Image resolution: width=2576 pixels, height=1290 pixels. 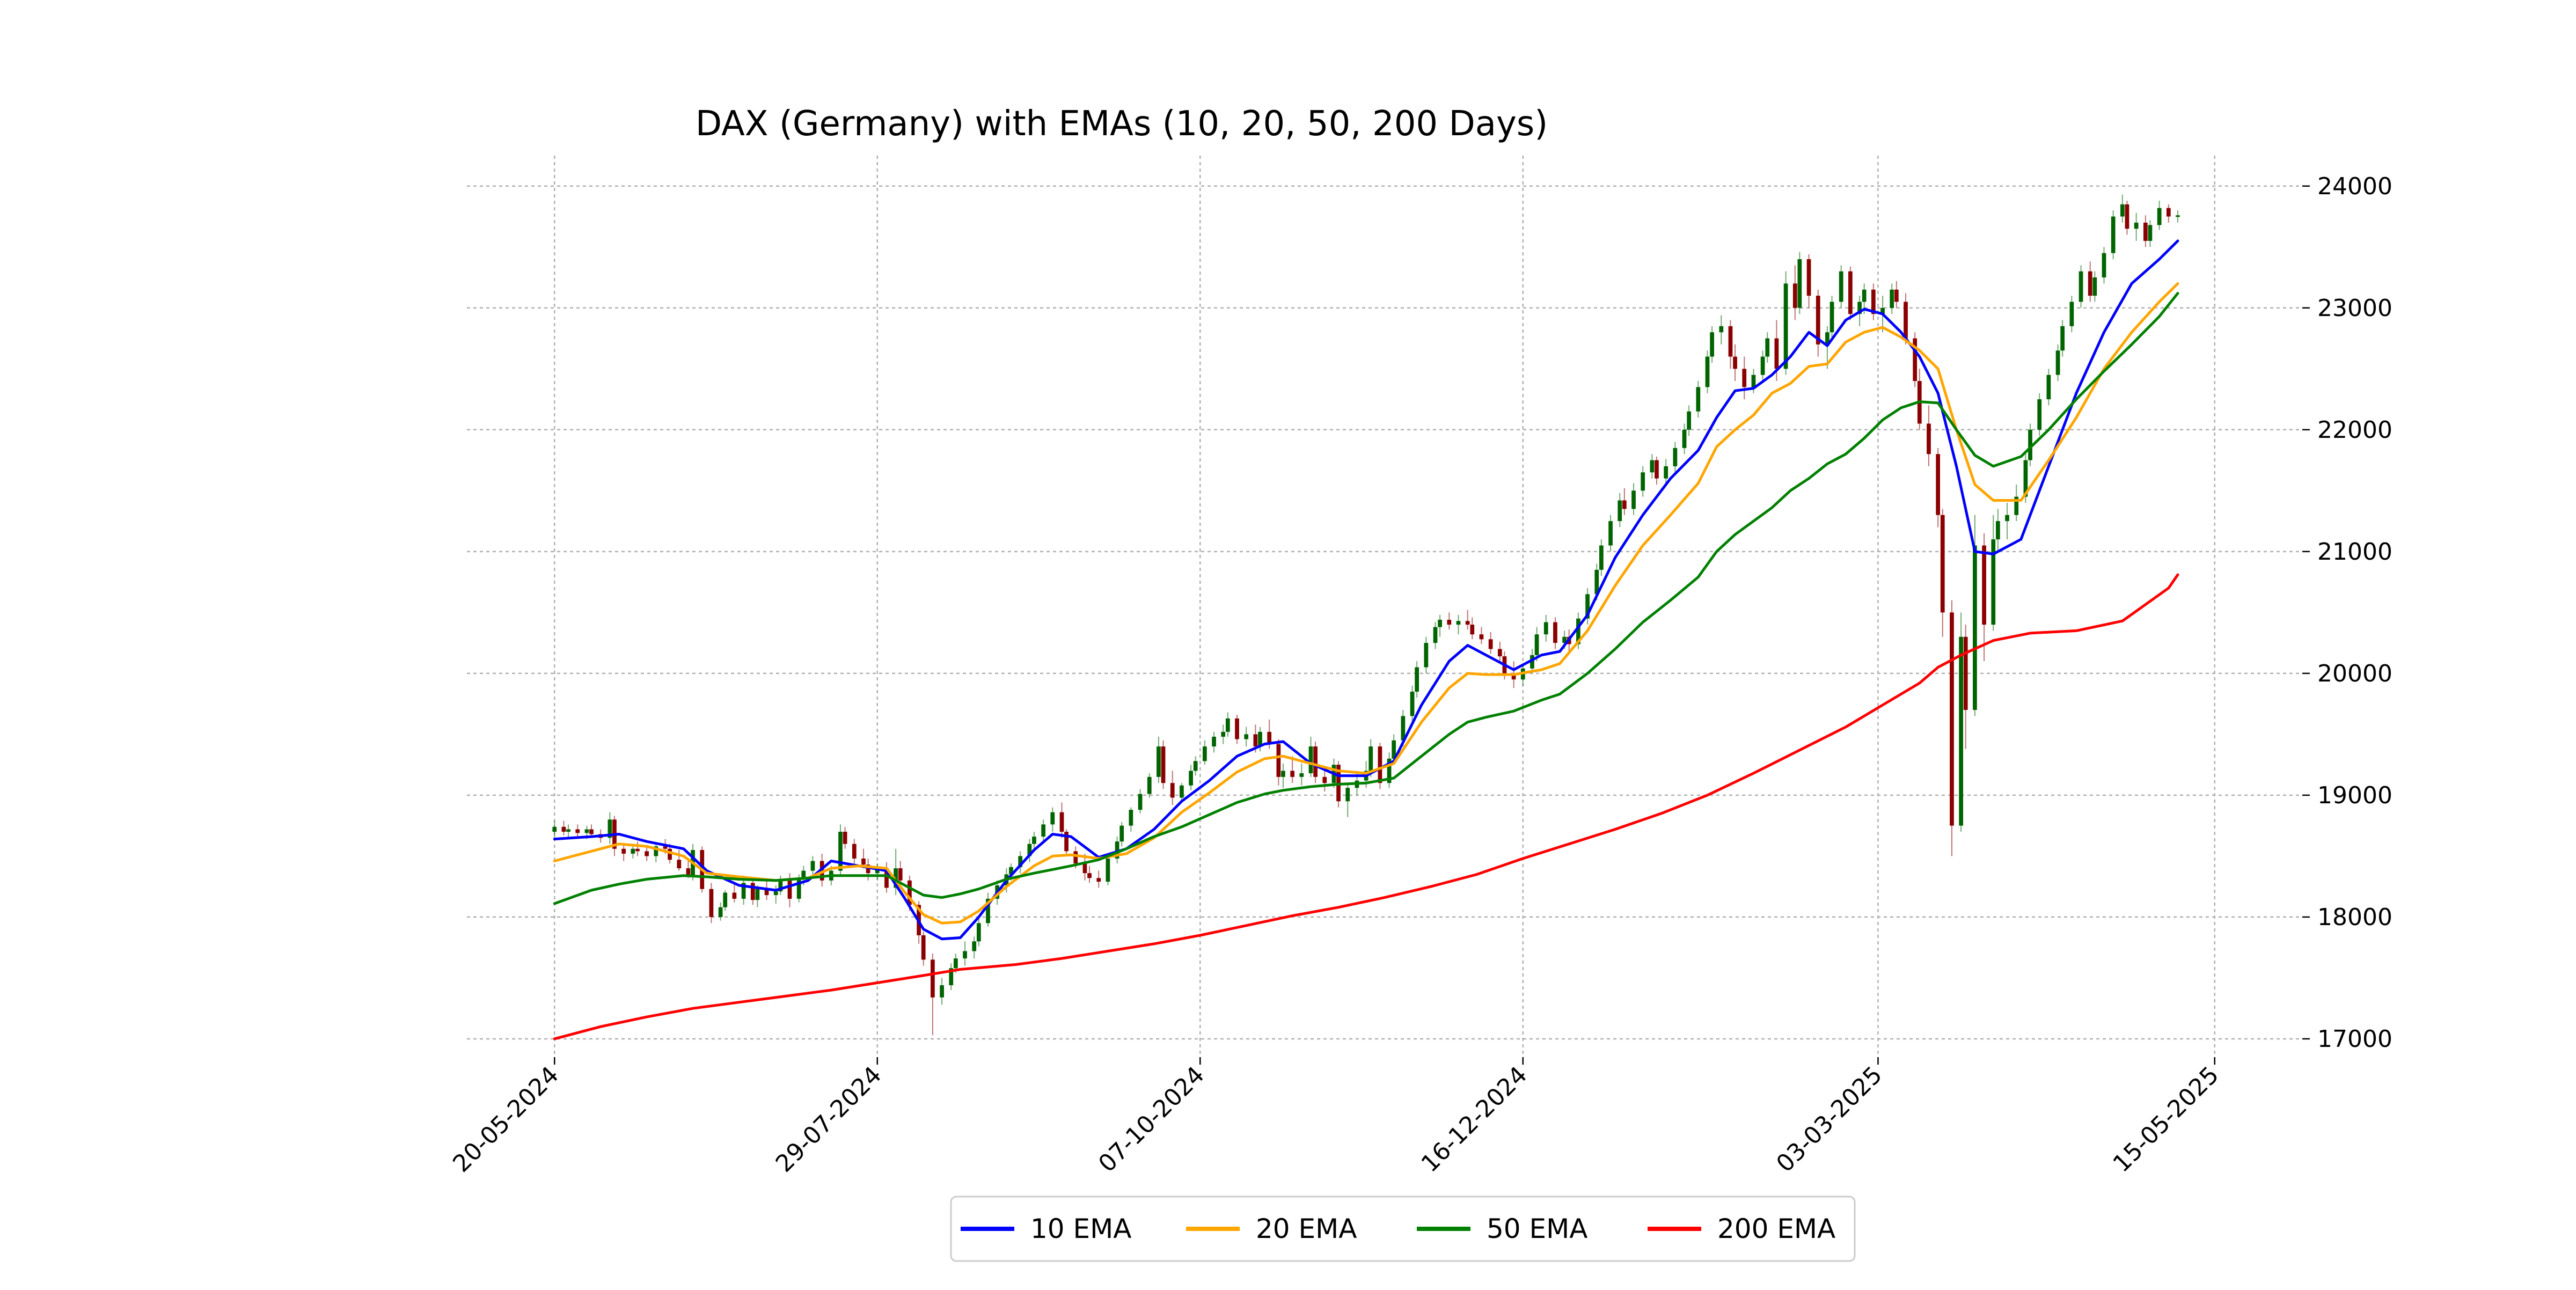 I want to click on x-tick-label: 20-05-2024, so click(x=506, y=1119).